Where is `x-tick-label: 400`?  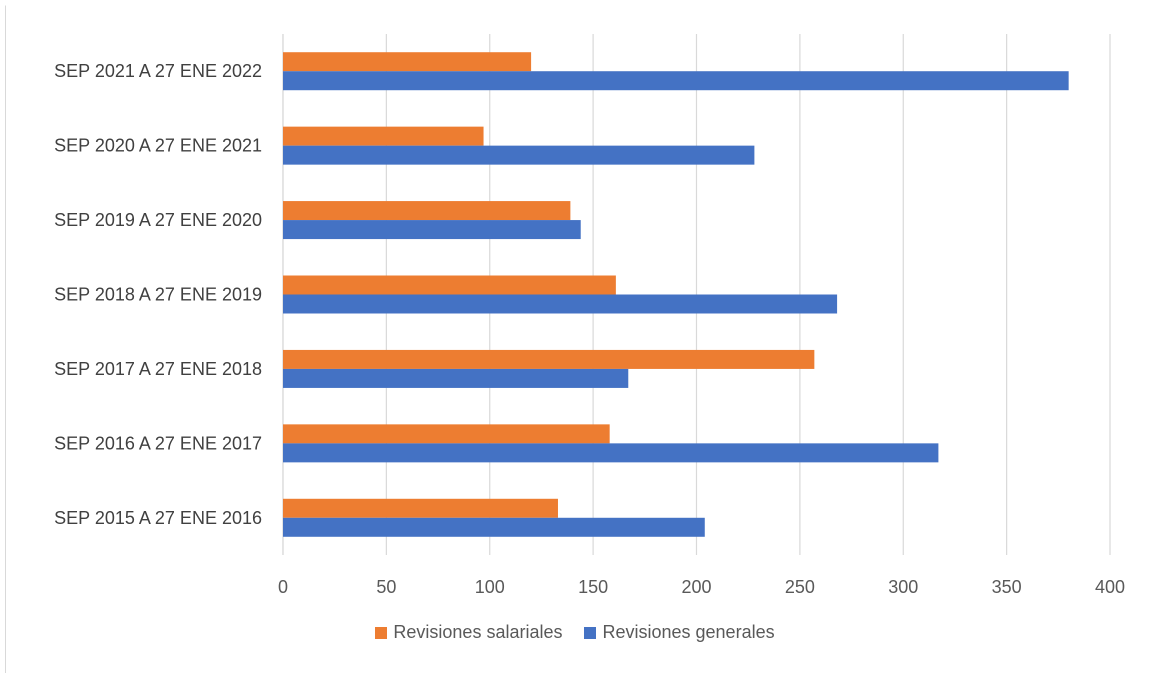 x-tick-label: 400 is located at coordinates (1110, 587).